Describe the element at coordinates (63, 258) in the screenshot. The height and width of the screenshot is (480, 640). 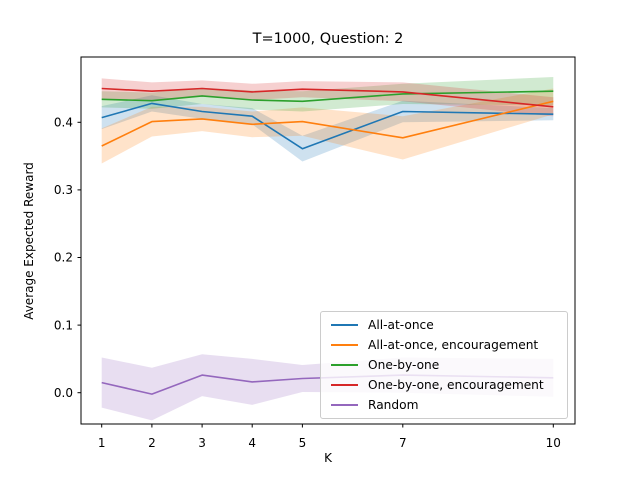
I see `svg-text: 0.2` at that location.